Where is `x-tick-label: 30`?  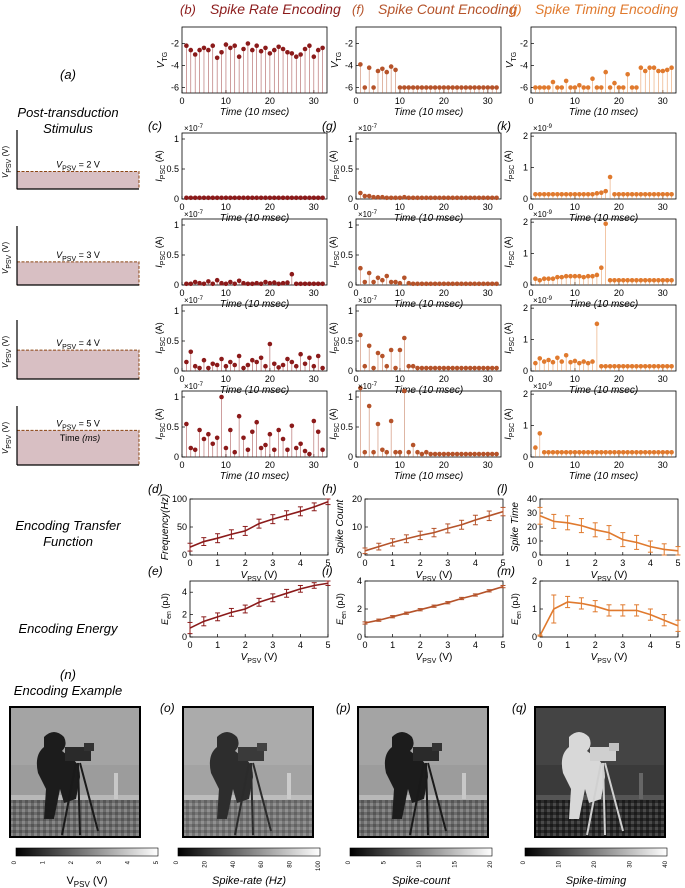
x-tick-label: 30 is located at coordinates (314, 101).